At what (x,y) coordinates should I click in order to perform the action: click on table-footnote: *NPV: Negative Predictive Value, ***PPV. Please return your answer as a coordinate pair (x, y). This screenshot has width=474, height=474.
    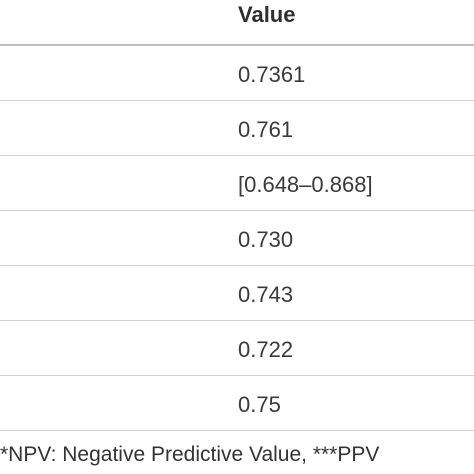
    Looking at the image, I should click on (190, 454).